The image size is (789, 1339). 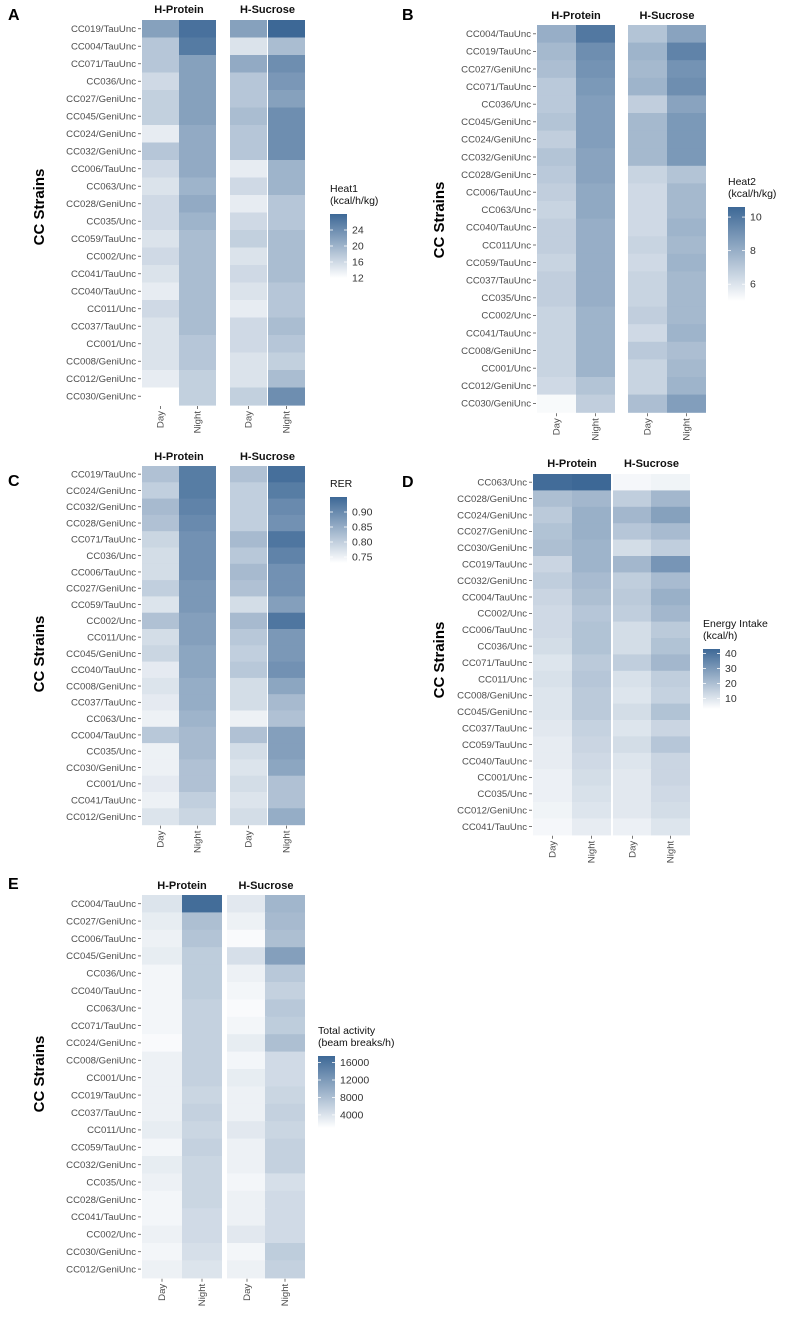 What do you see at coordinates (249, 838) in the screenshot?
I see `column-label: Day` at bounding box center [249, 838].